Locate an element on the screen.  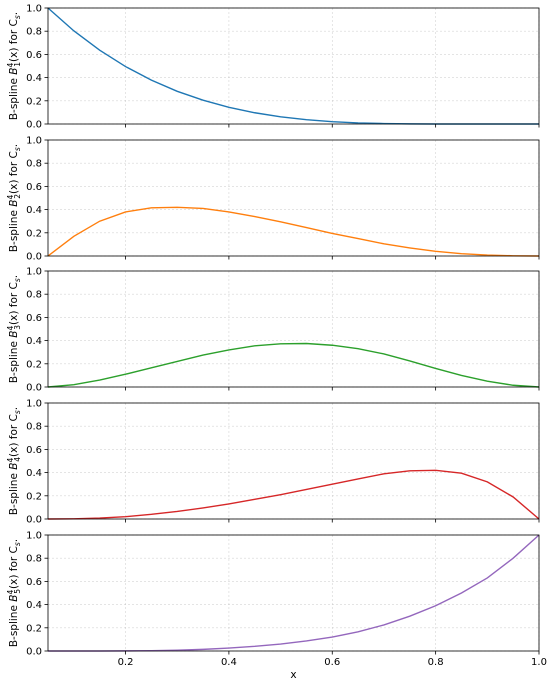
y-axis-label: B-spline B45(x) for Cs. is located at coordinates (14, 593).